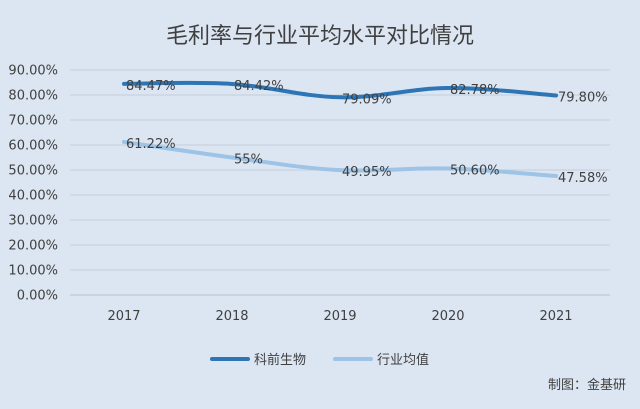  I want to click on data-label: 79.80%, so click(583, 98).